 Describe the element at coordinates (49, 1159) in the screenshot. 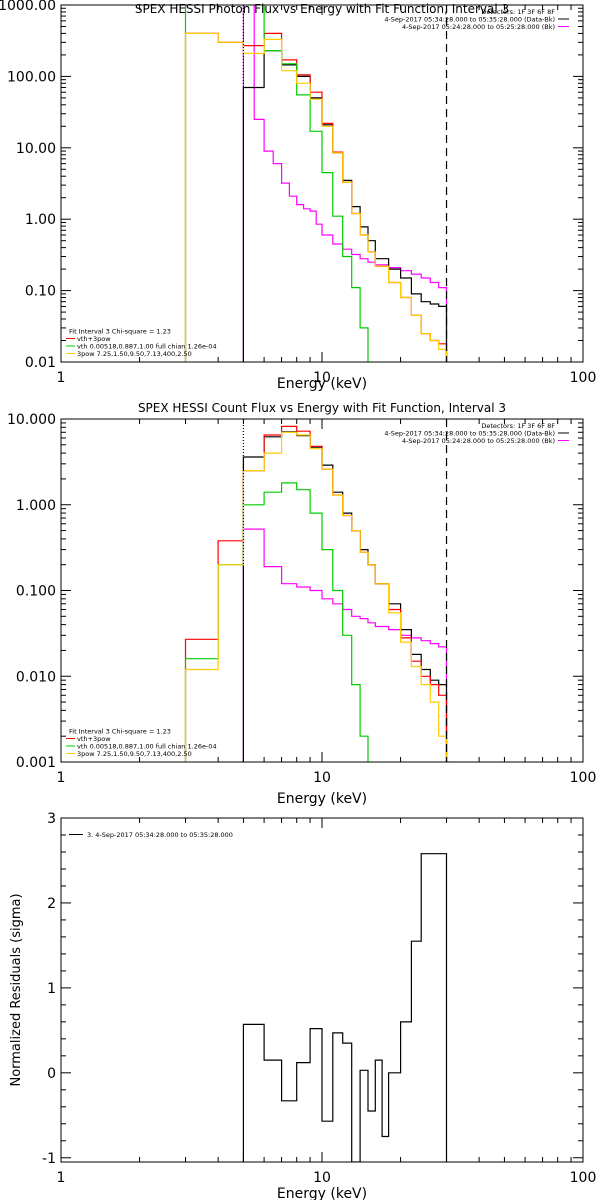

I see `y-tick-label: -1` at that location.